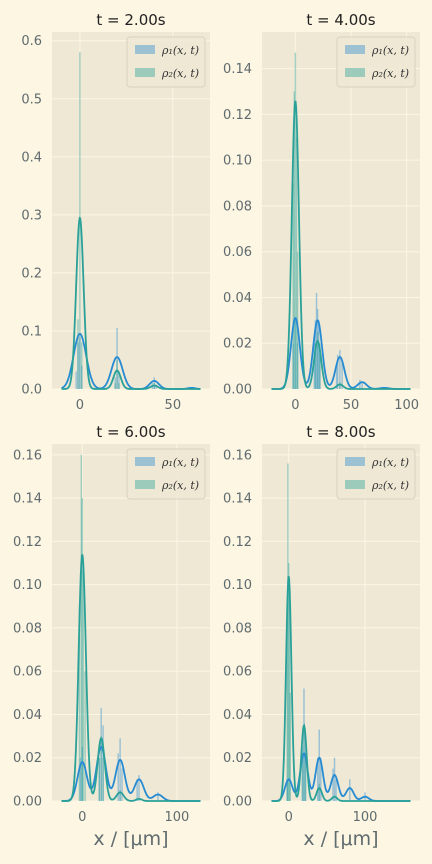 The height and width of the screenshot is (864, 432). What do you see at coordinates (180, 50) in the screenshot?
I see `legend-label-1: ρ₁(x, t)` at bounding box center [180, 50].